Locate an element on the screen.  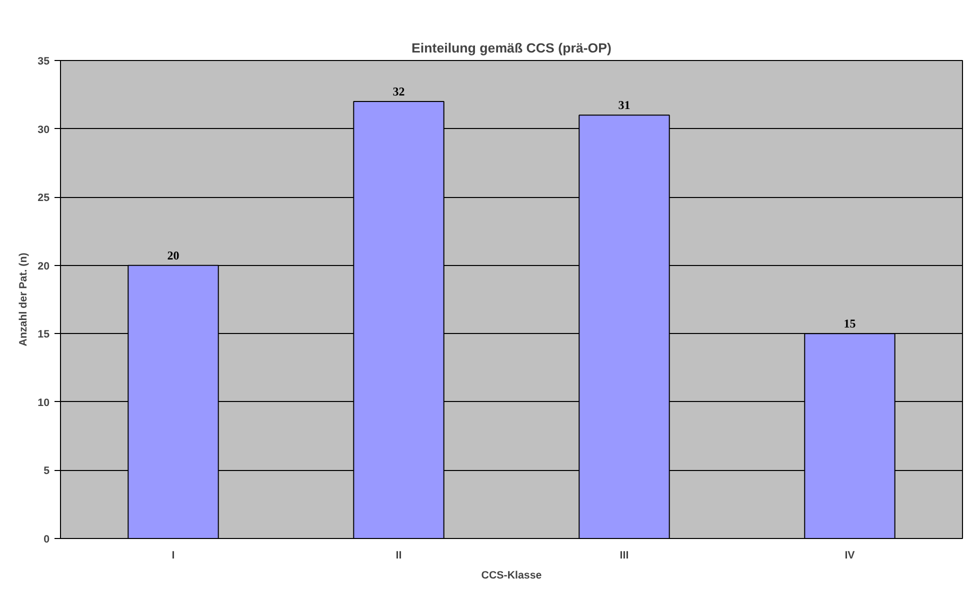
y-tick-label: 10 is located at coordinates (44, 402).